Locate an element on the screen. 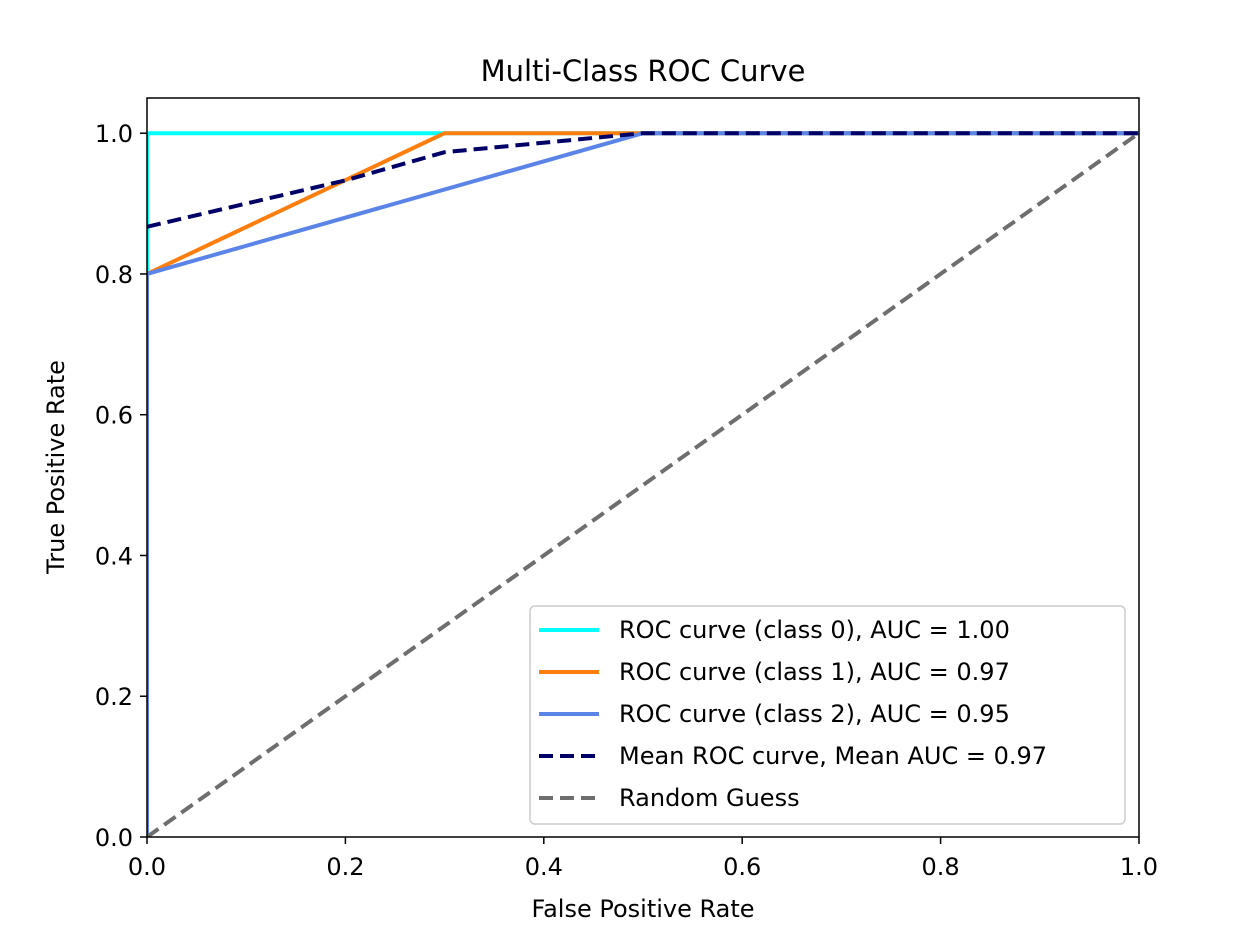  legend-entry: ROC curve (class 2), AUC = 0.95 is located at coordinates (814, 714).